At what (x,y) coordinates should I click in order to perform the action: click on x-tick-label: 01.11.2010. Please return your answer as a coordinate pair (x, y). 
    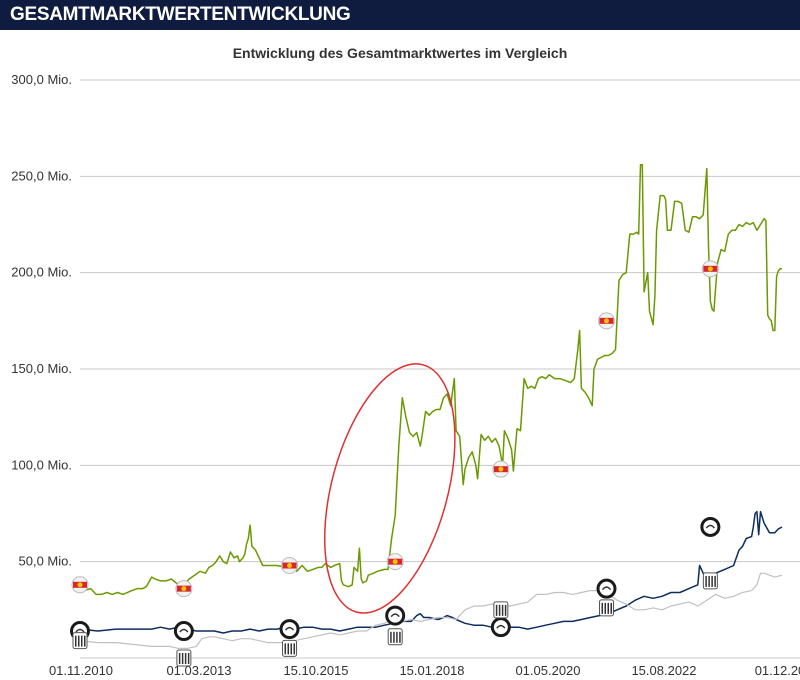
    Looking at the image, I should click on (81, 670).